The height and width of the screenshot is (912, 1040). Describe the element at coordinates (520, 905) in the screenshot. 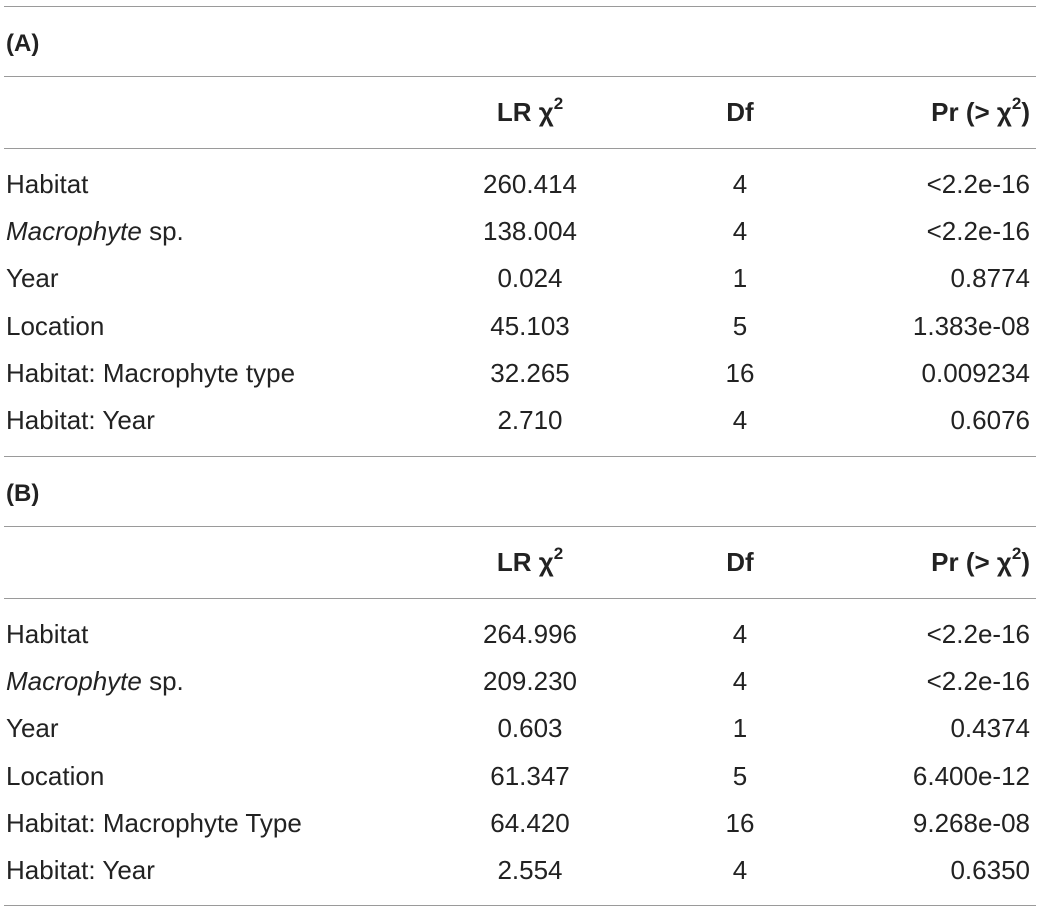

I see `table-b-bottom-rule` at that location.